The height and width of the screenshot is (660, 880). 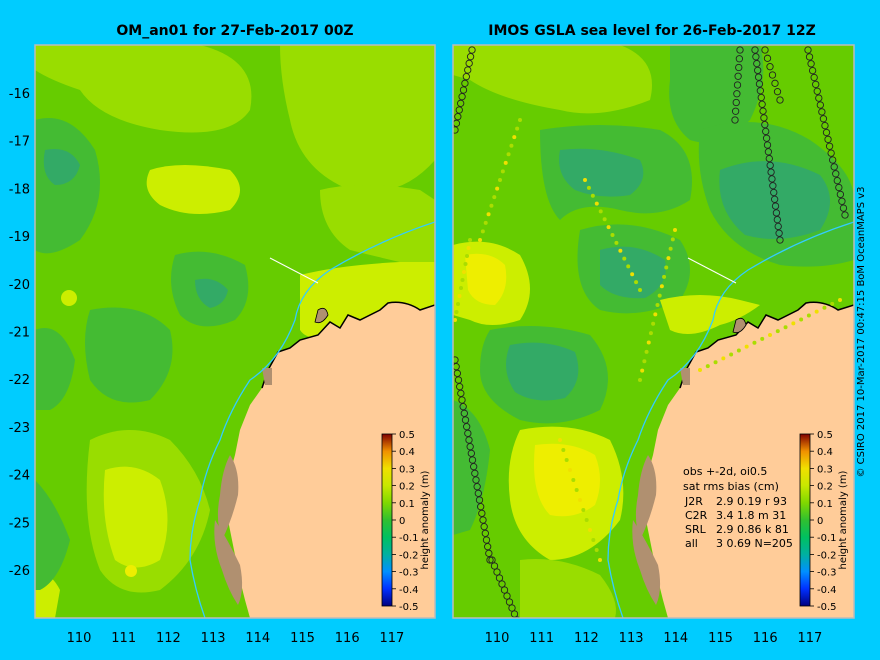 What do you see at coordinates (652, 31) in the screenshot?
I see `right-panel-title: IMOS GSLA sea level for 26-Feb-2017 12Z` at bounding box center [652, 31].